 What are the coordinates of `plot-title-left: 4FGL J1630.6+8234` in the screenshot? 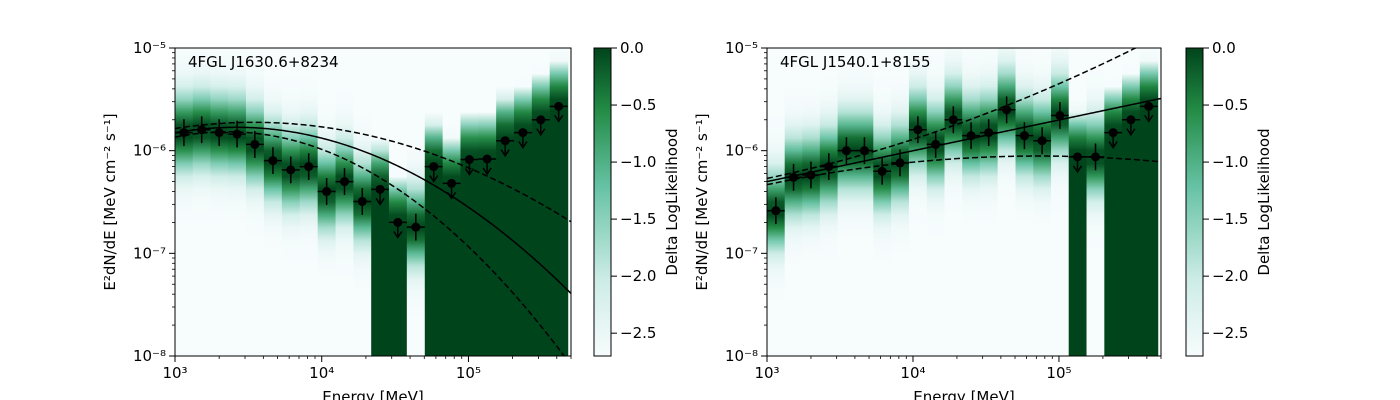 It's located at (263, 62).